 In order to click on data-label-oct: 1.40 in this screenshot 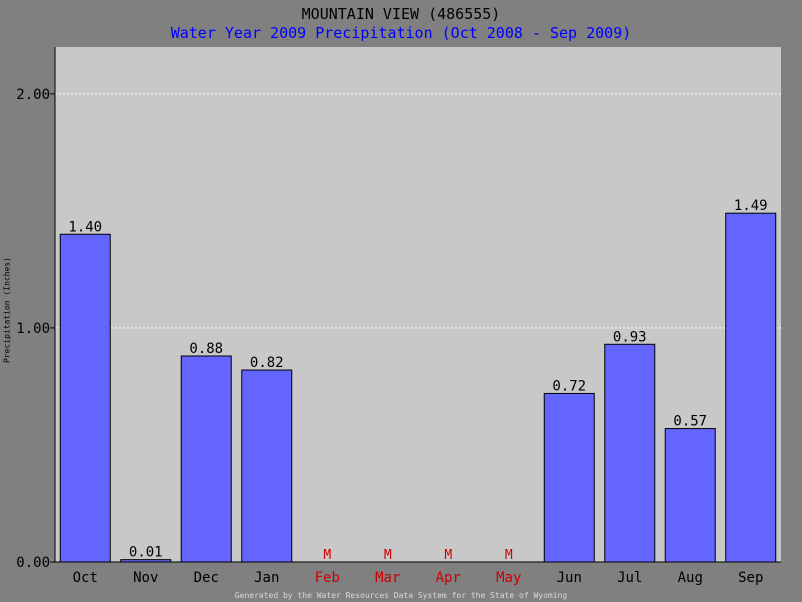, I will do `click(85, 227)`.